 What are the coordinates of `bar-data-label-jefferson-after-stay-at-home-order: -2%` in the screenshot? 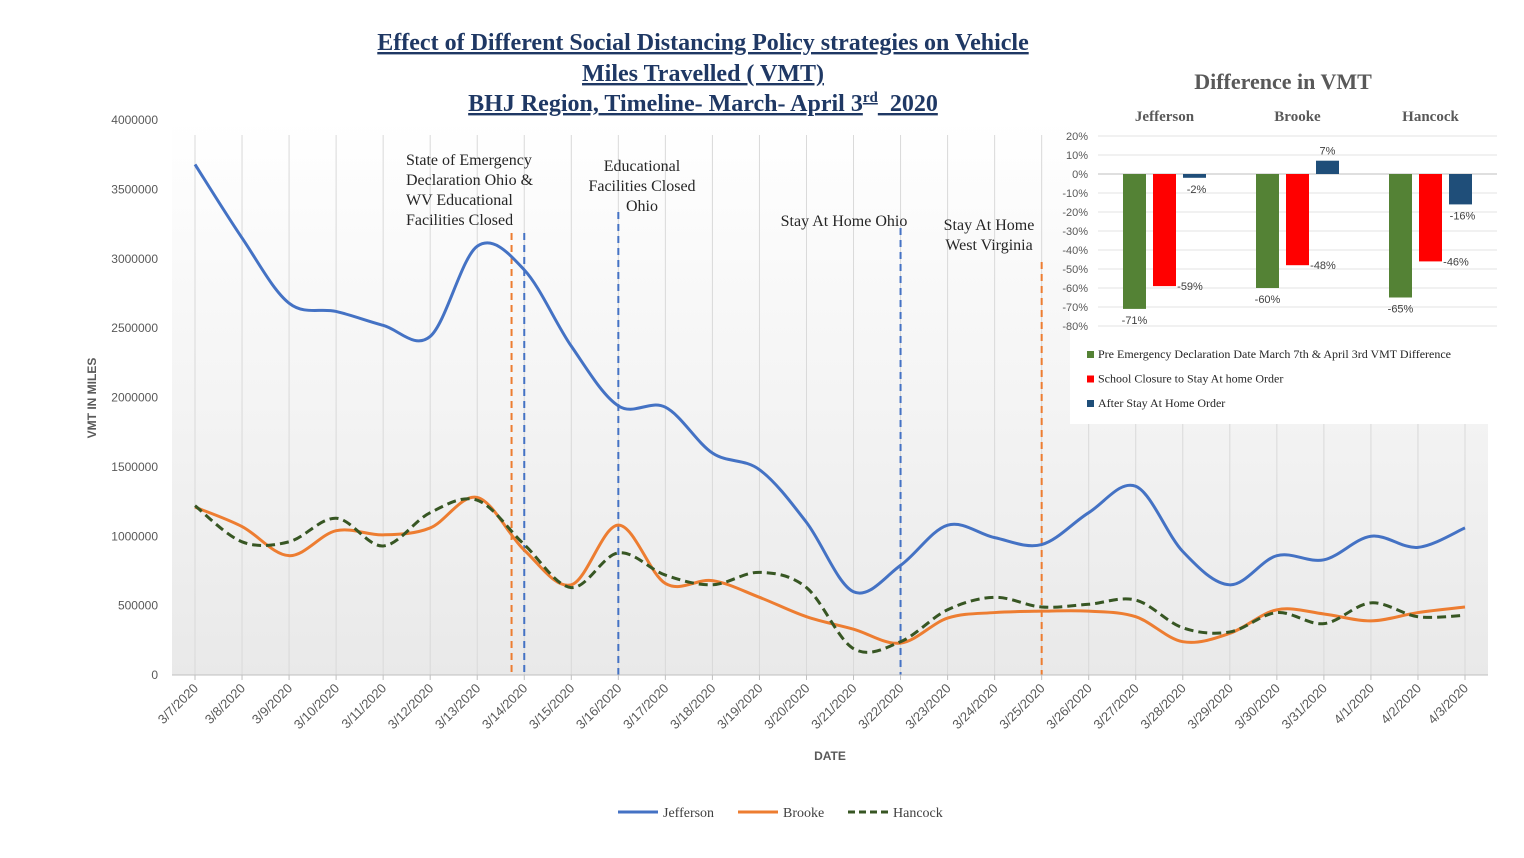 It's located at (1197, 190).